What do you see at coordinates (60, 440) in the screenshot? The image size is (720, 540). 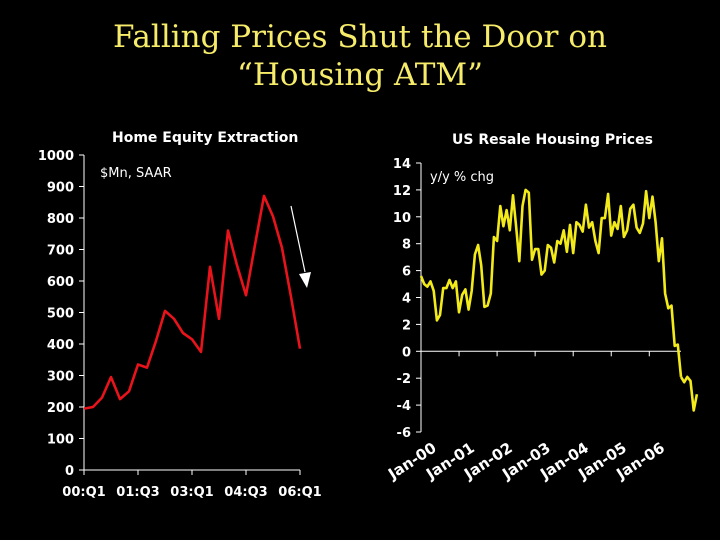 I see `left-y-tick-label: 100` at bounding box center [60, 440].